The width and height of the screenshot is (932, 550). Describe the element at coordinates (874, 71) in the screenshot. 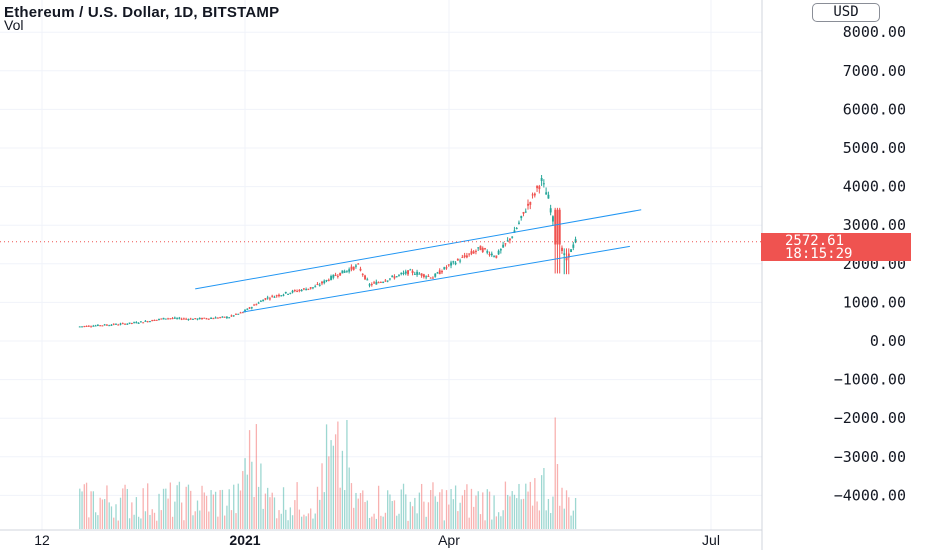

I see `y-tick-label: 7000.00` at that location.